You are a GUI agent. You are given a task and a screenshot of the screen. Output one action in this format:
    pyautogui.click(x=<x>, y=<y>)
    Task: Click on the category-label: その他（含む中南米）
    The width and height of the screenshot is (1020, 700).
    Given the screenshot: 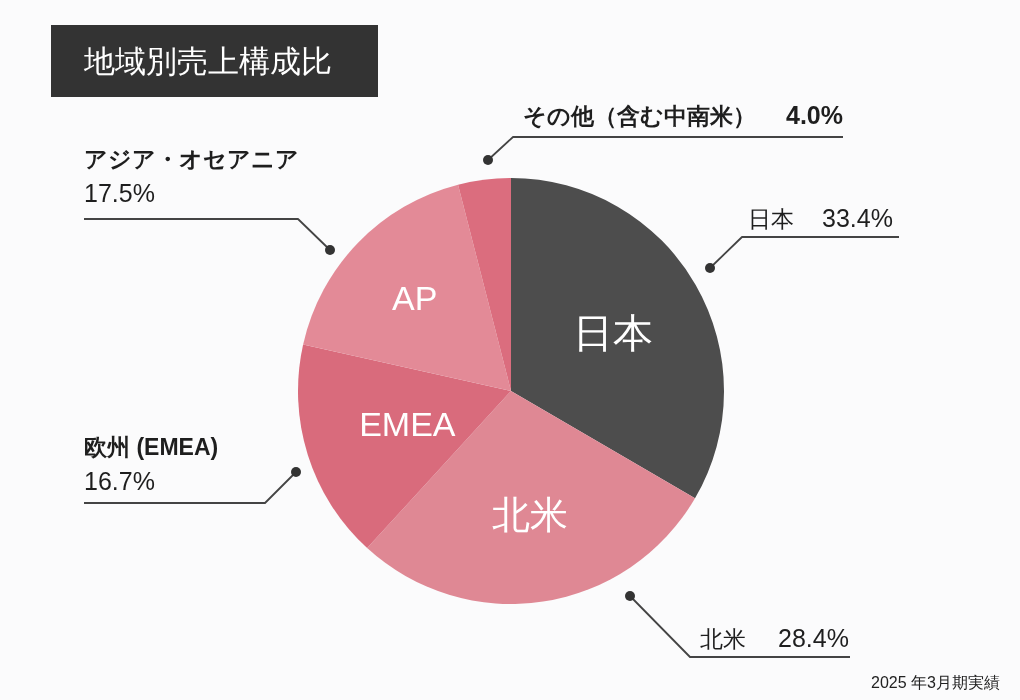 What is the action you would take?
    pyautogui.click(x=639, y=116)
    